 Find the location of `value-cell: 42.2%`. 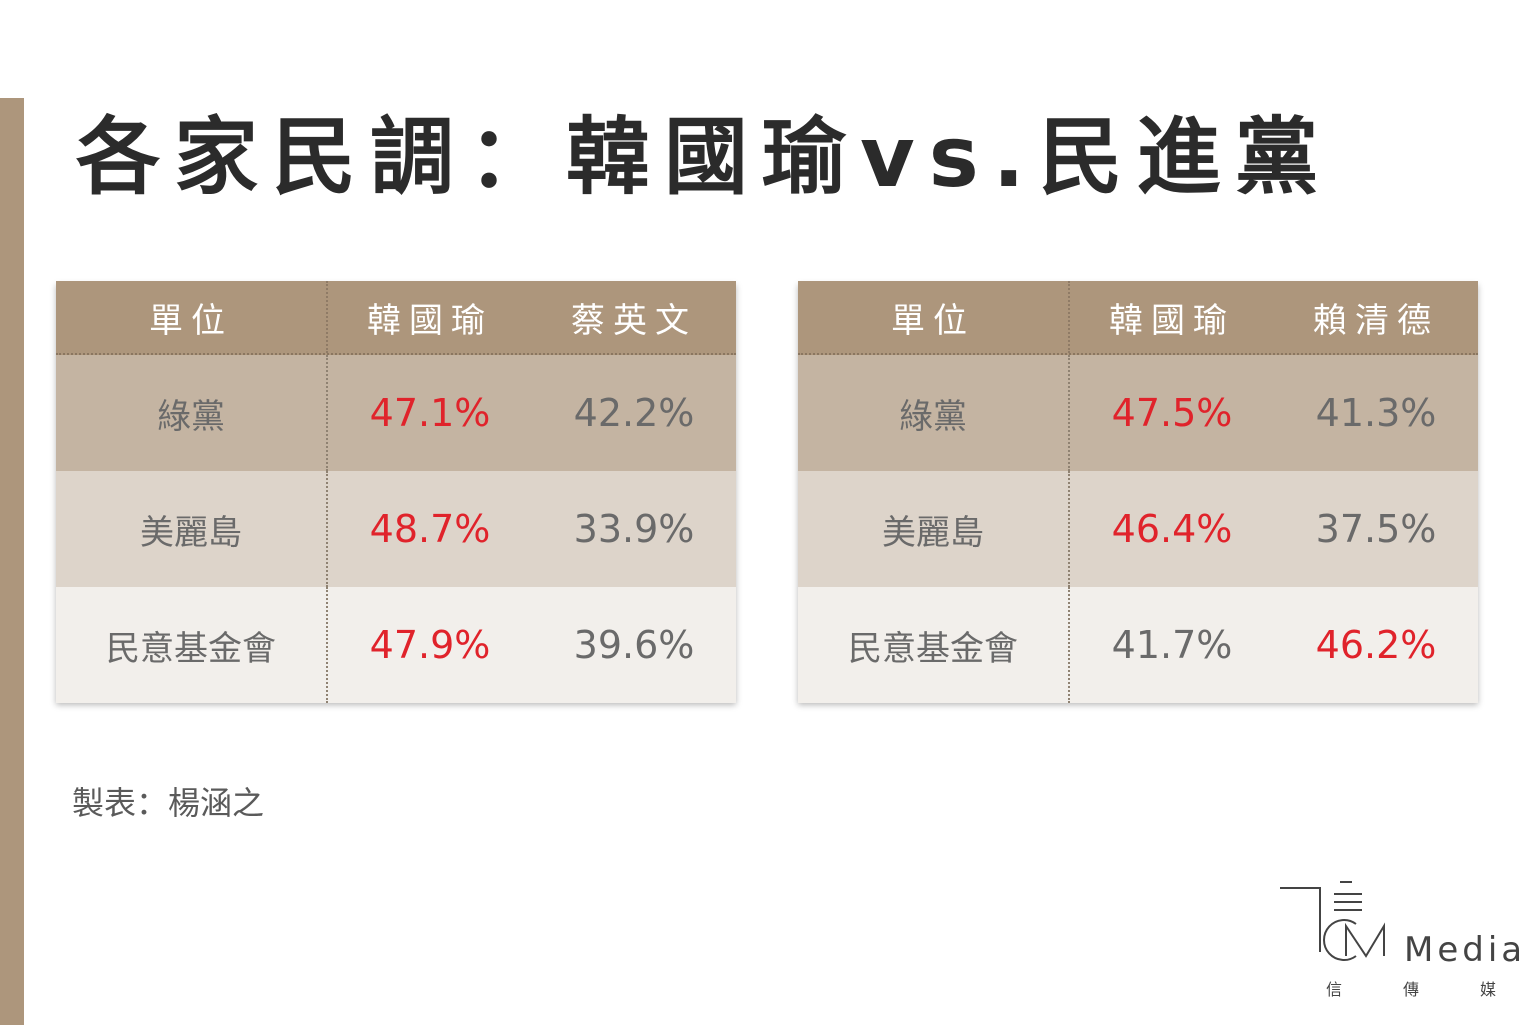

value-cell: 42.2% is located at coordinates (634, 413).